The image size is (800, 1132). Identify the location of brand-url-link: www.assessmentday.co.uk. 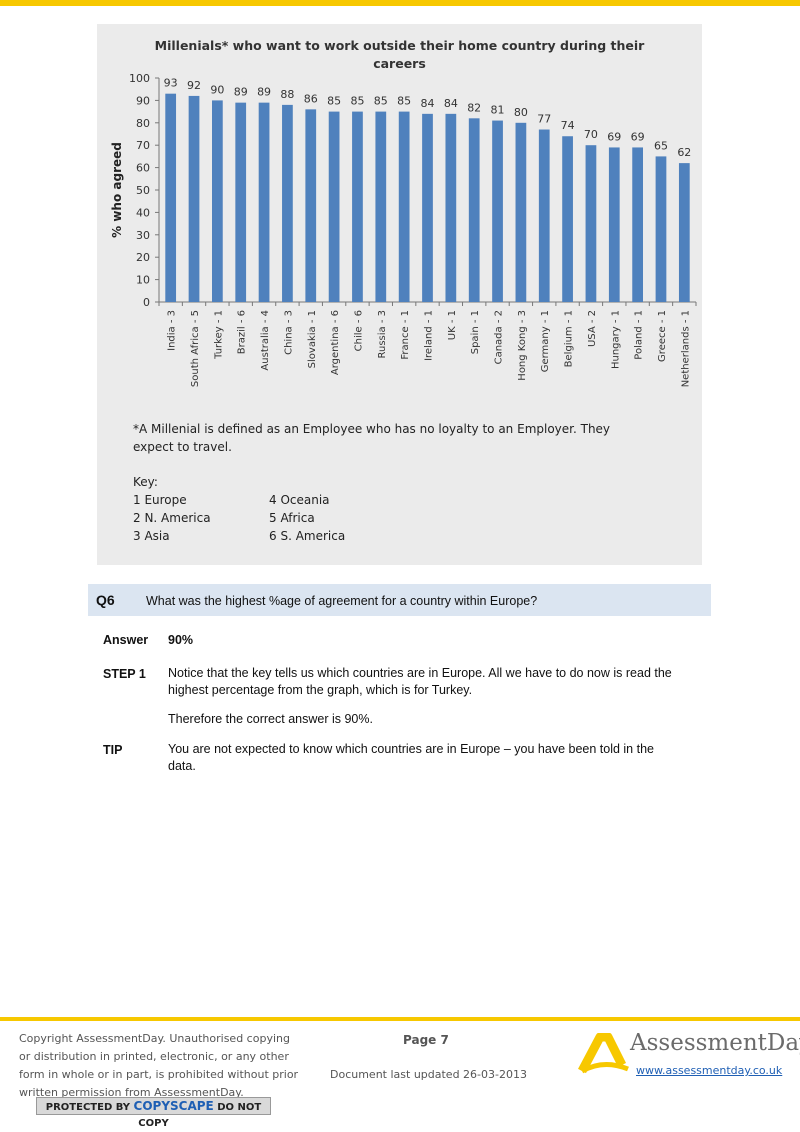
(709, 1070).